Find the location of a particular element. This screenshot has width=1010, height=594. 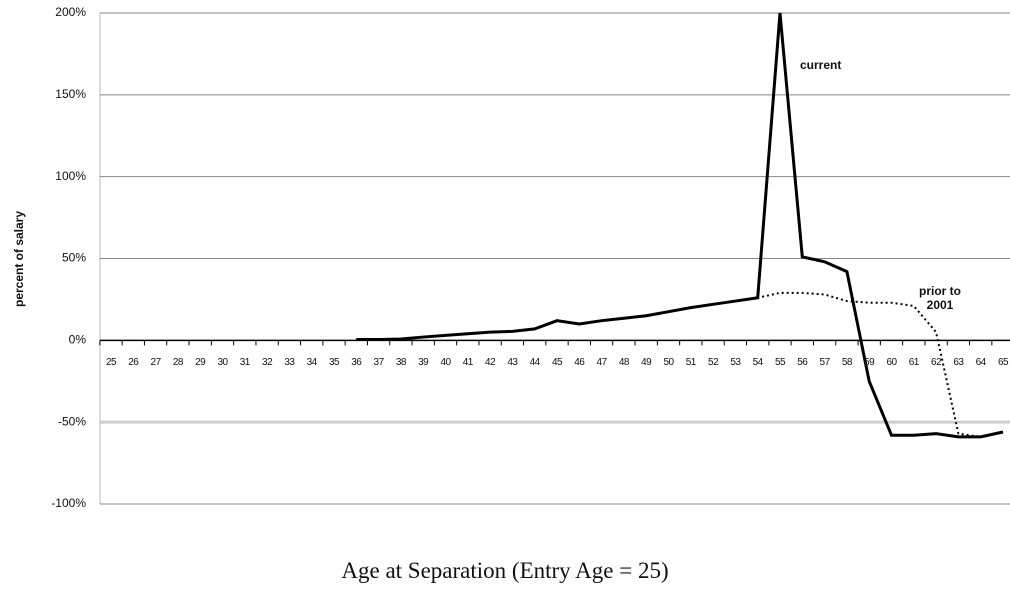

x-tick-label: 57 is located at coordinates (825, 362).